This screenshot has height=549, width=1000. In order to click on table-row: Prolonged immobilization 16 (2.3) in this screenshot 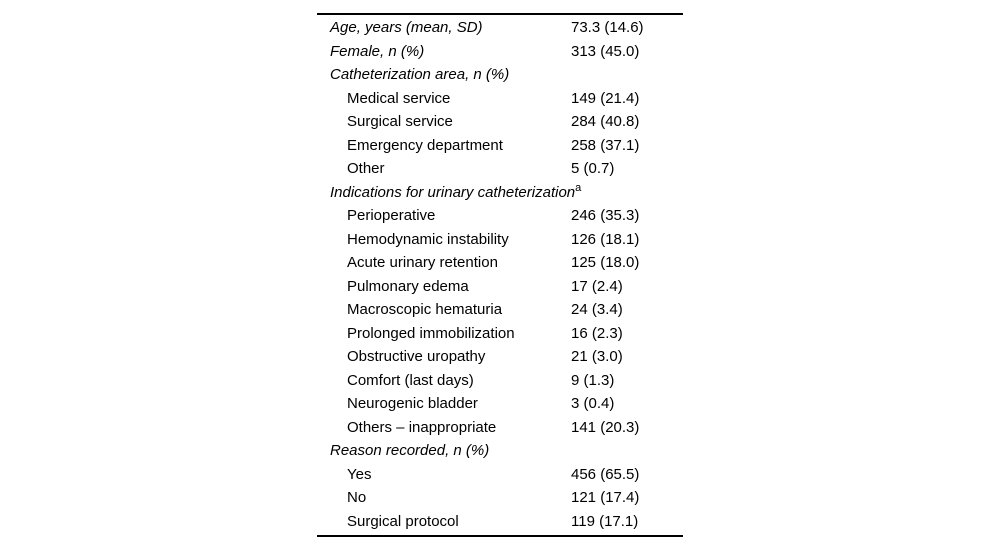, I will do `click(500, 334)`.